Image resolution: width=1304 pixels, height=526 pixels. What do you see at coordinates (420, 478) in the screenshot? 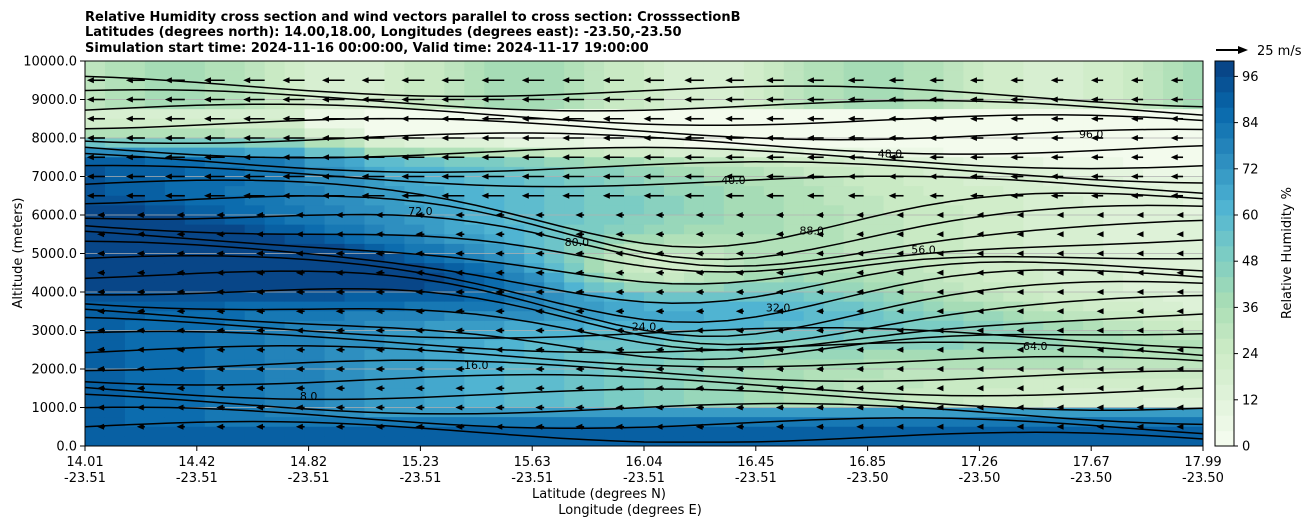
I see `x-tick-label-longitude: -23.51` at bounding box center [420, 478].